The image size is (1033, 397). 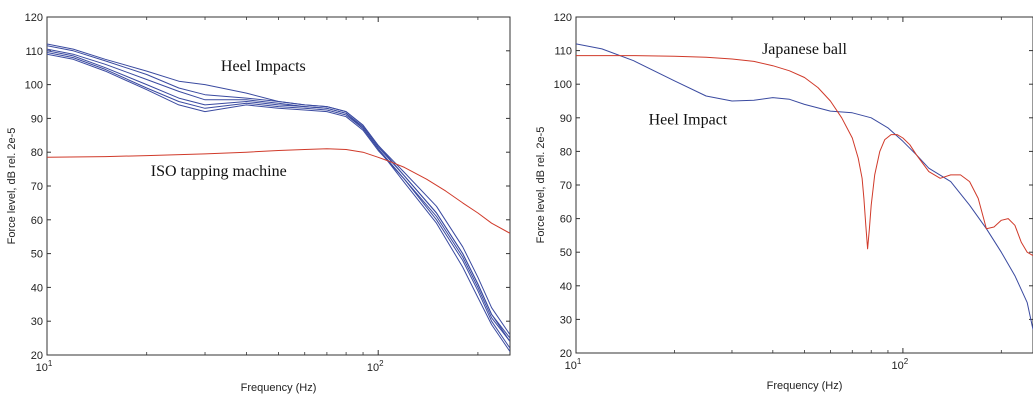 I want to click on series-line, so click(x=278, y=191).